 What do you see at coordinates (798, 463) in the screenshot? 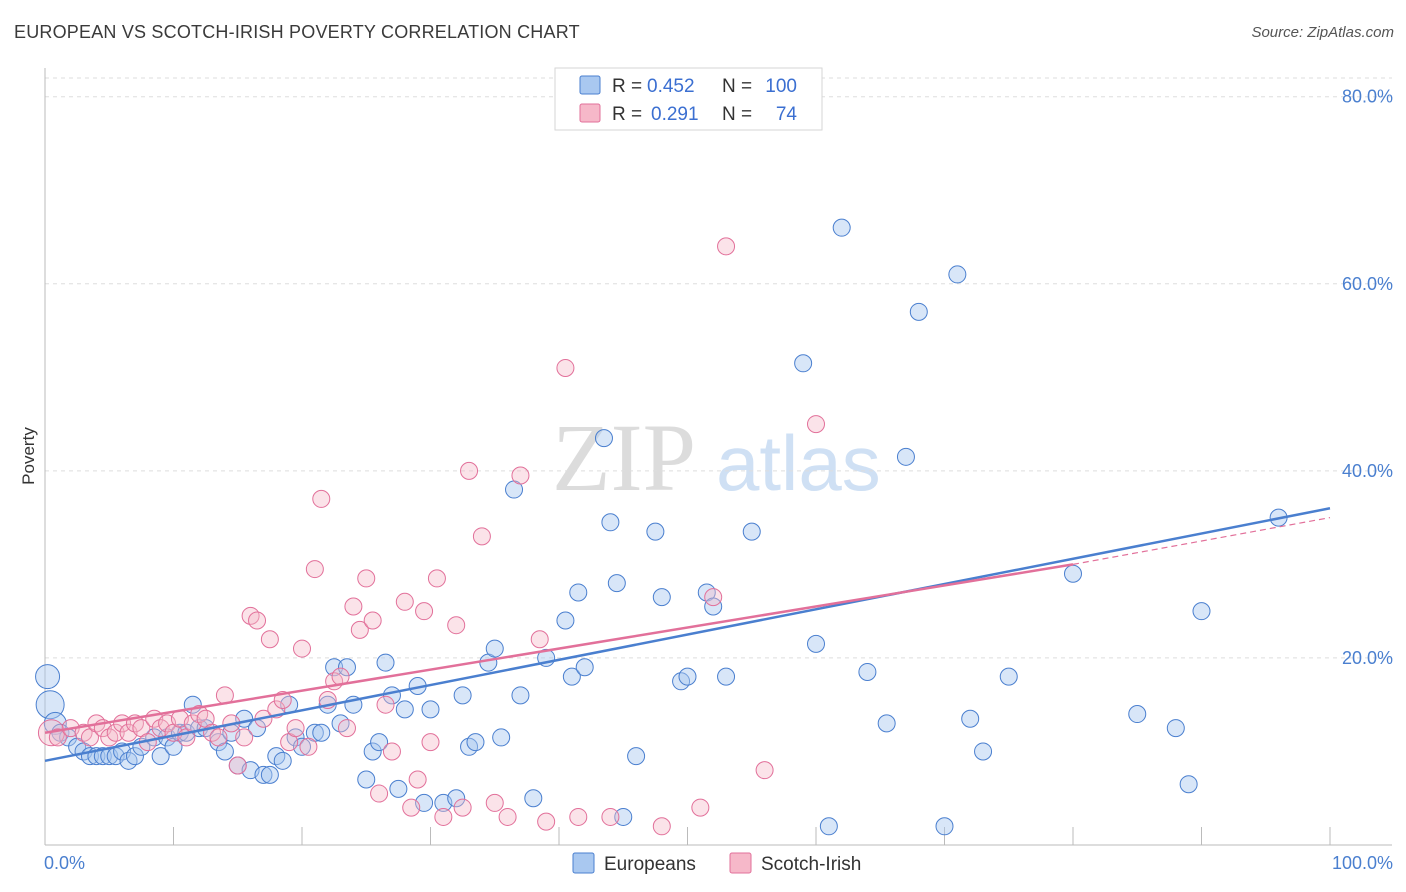
I see `watermark-atlas: atlas` at bounding box center [798, 463].